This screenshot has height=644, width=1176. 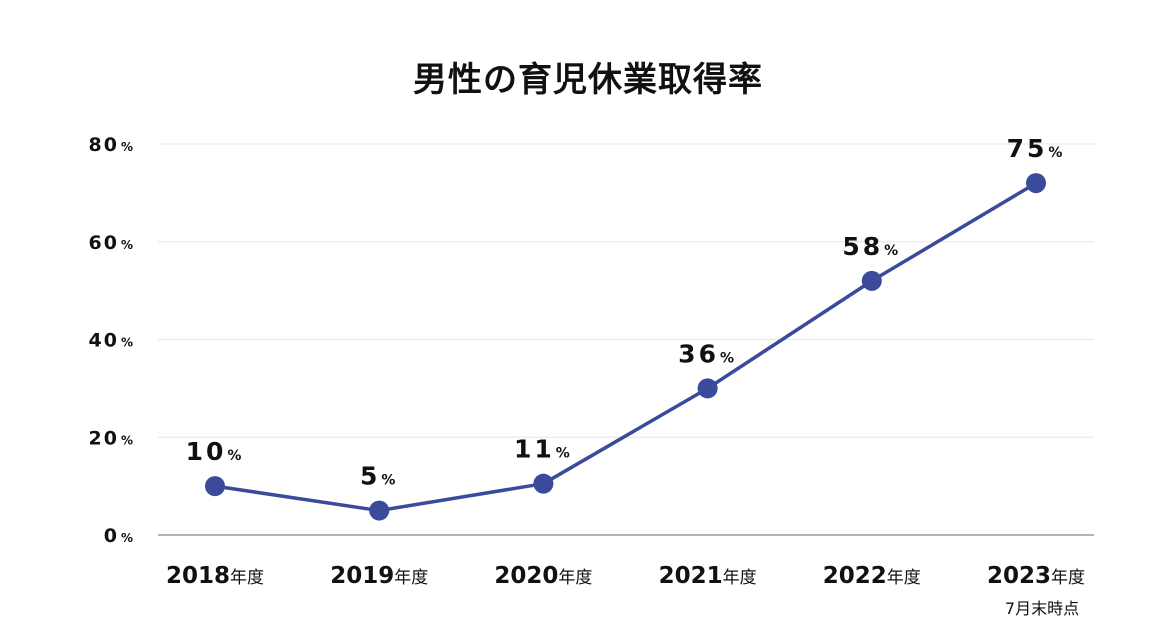 What do you see at coordinates (543, 449) in the screenshot?
I see `data-label: 11%` at bounding box center [543, 449].